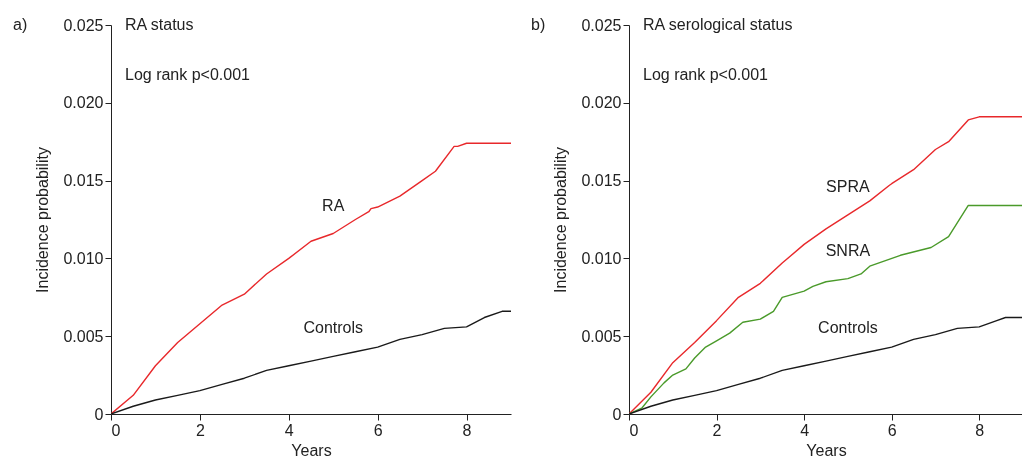 This screenshot has width=1022, height=470. What do you see at coordinates (848, 250) in the screenshot?
I see `series-label: SNRA` at bounding box center [848, 250].